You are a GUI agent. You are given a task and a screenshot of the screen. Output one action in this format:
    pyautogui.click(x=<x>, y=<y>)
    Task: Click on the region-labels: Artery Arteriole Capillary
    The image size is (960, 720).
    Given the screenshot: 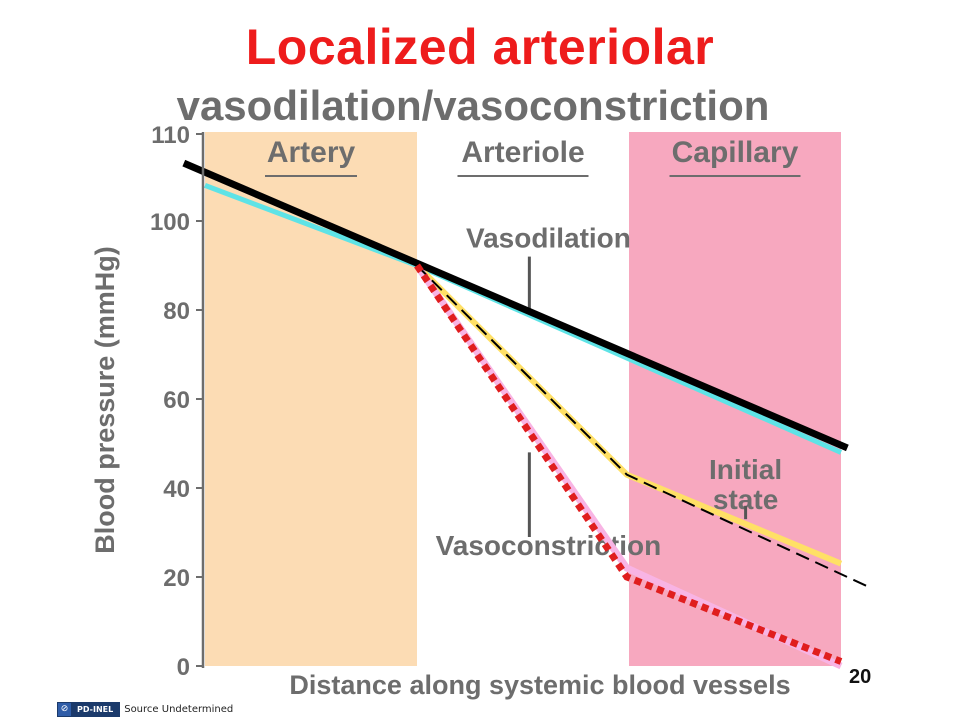 What is the action you would take?
    pyautogui.click(x=533, y=156)
    